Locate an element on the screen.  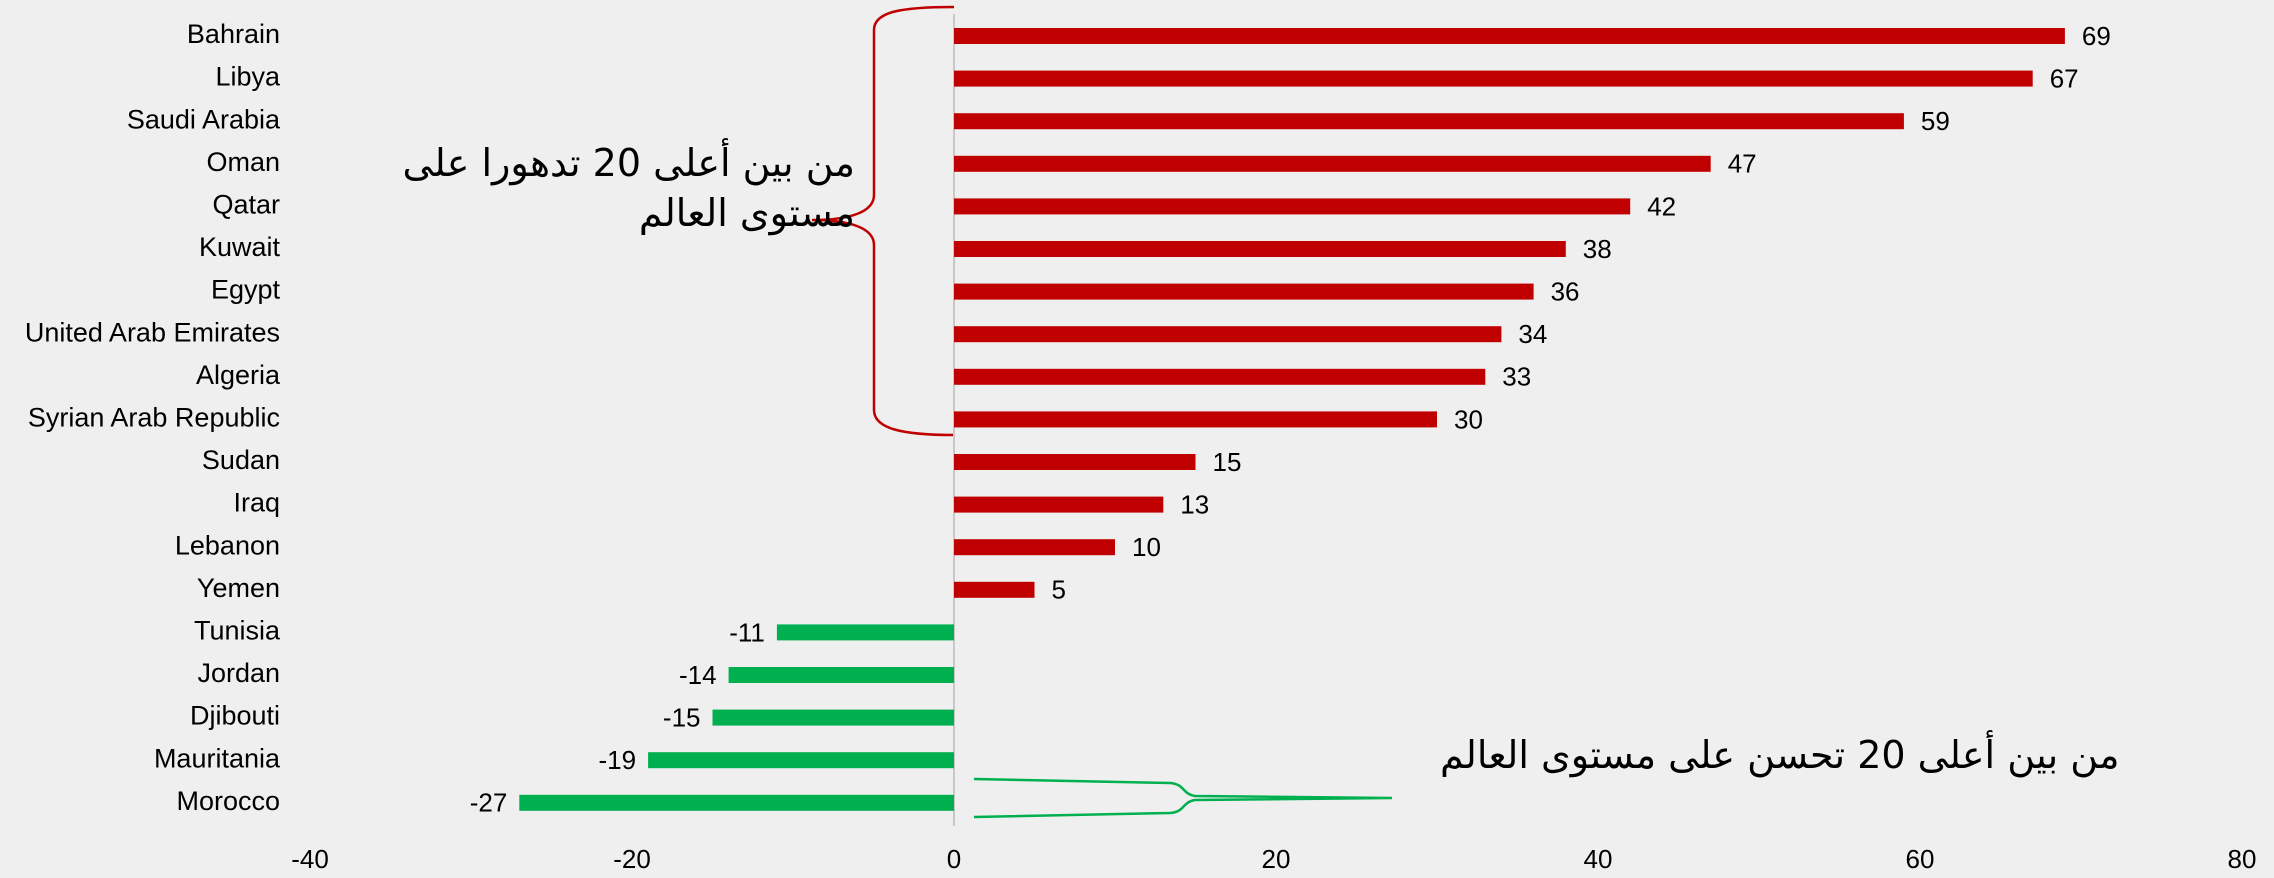
value-label: 47 is located at coordinates (1742, 164).